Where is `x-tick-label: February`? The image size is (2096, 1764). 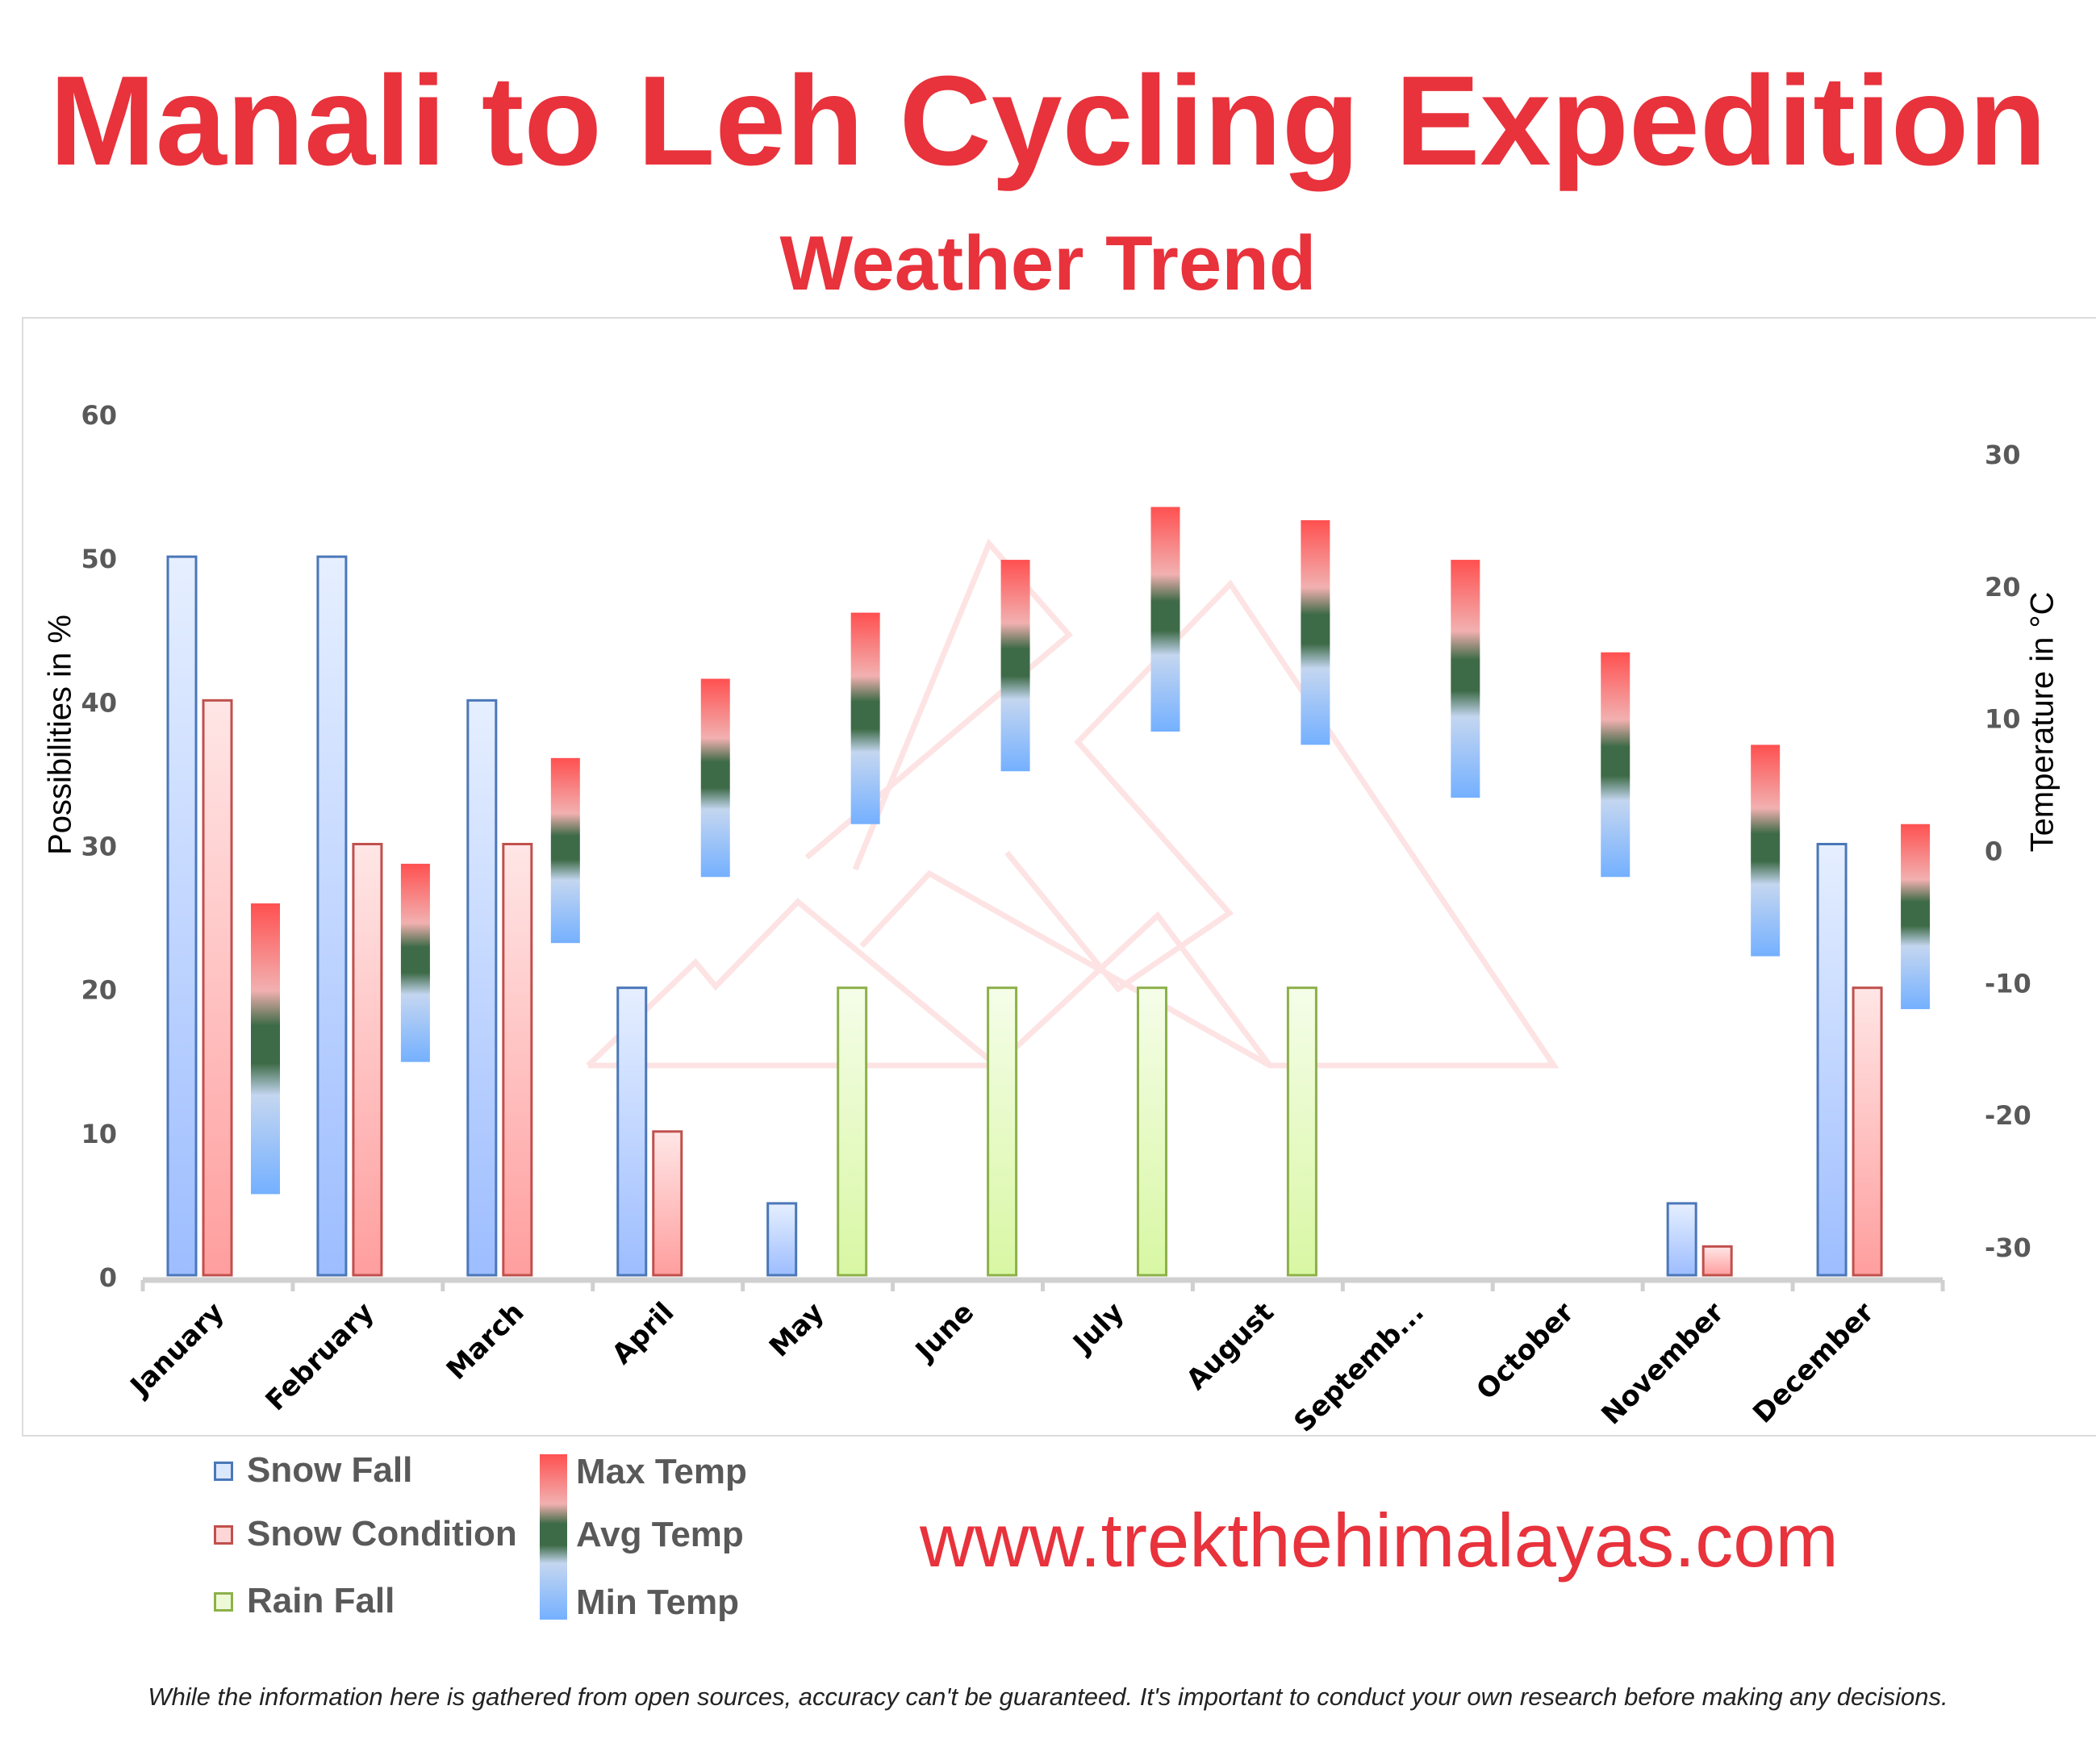 x-tick-label: February is located at coordinates (320, 1356).